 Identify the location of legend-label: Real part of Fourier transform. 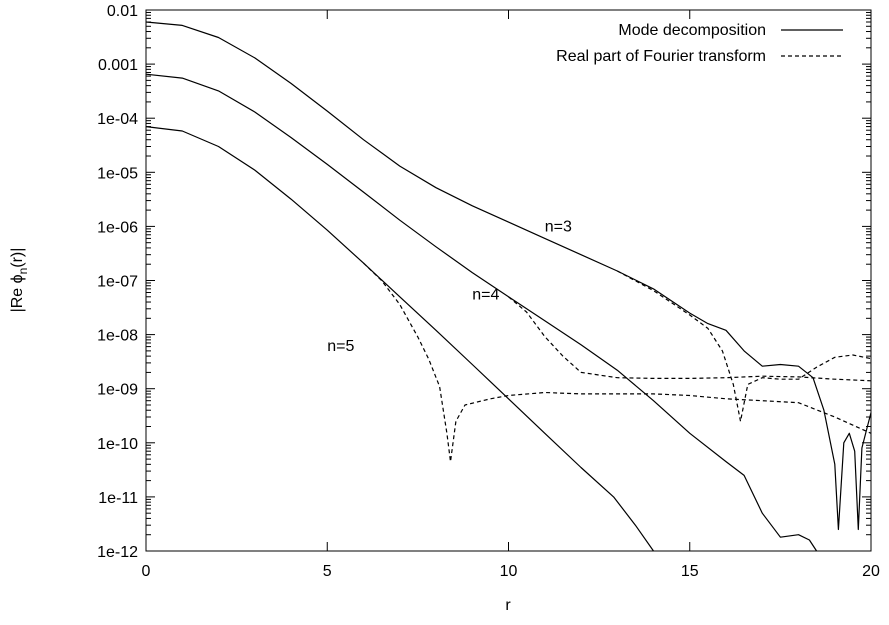
(661, 56).